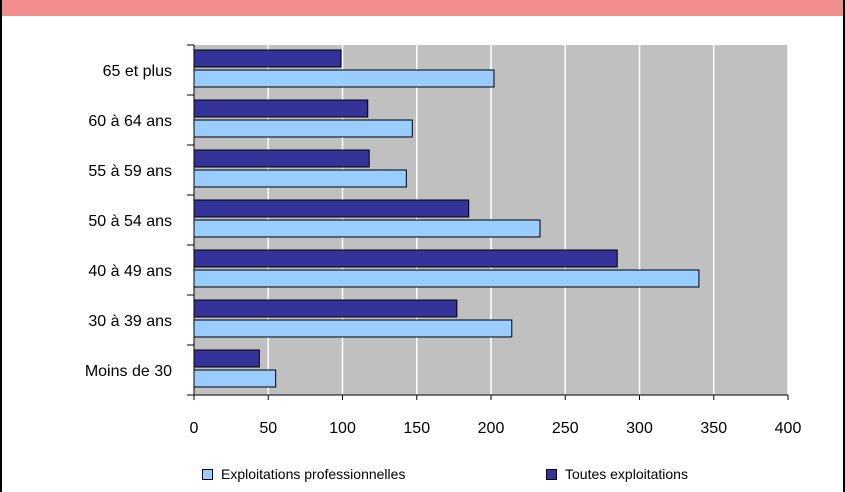 The image size is (845, 492). I want to click on x-tick-label: 50, so click(268, 428).